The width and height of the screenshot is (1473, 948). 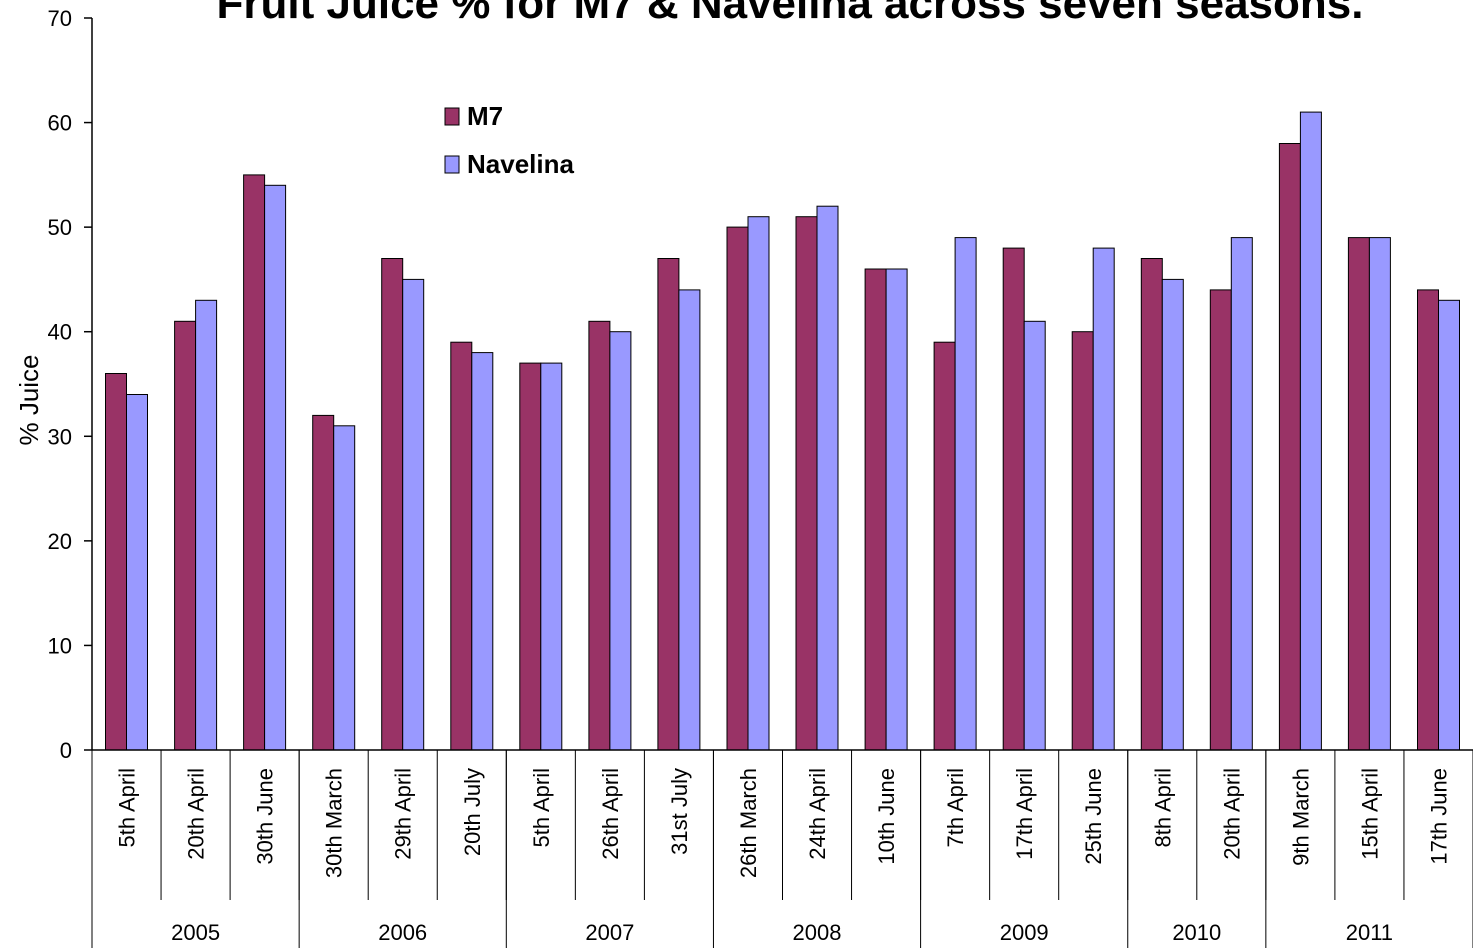 I want to click on y-tick-label-70: 70, so click(x=60, y=18).